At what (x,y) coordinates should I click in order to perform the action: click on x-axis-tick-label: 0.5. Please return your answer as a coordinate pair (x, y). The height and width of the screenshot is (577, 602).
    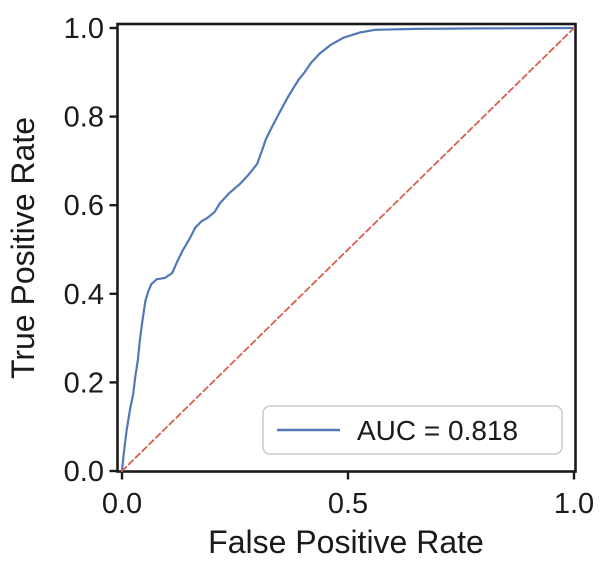
    Looking at the image, I should click on (348, 504).